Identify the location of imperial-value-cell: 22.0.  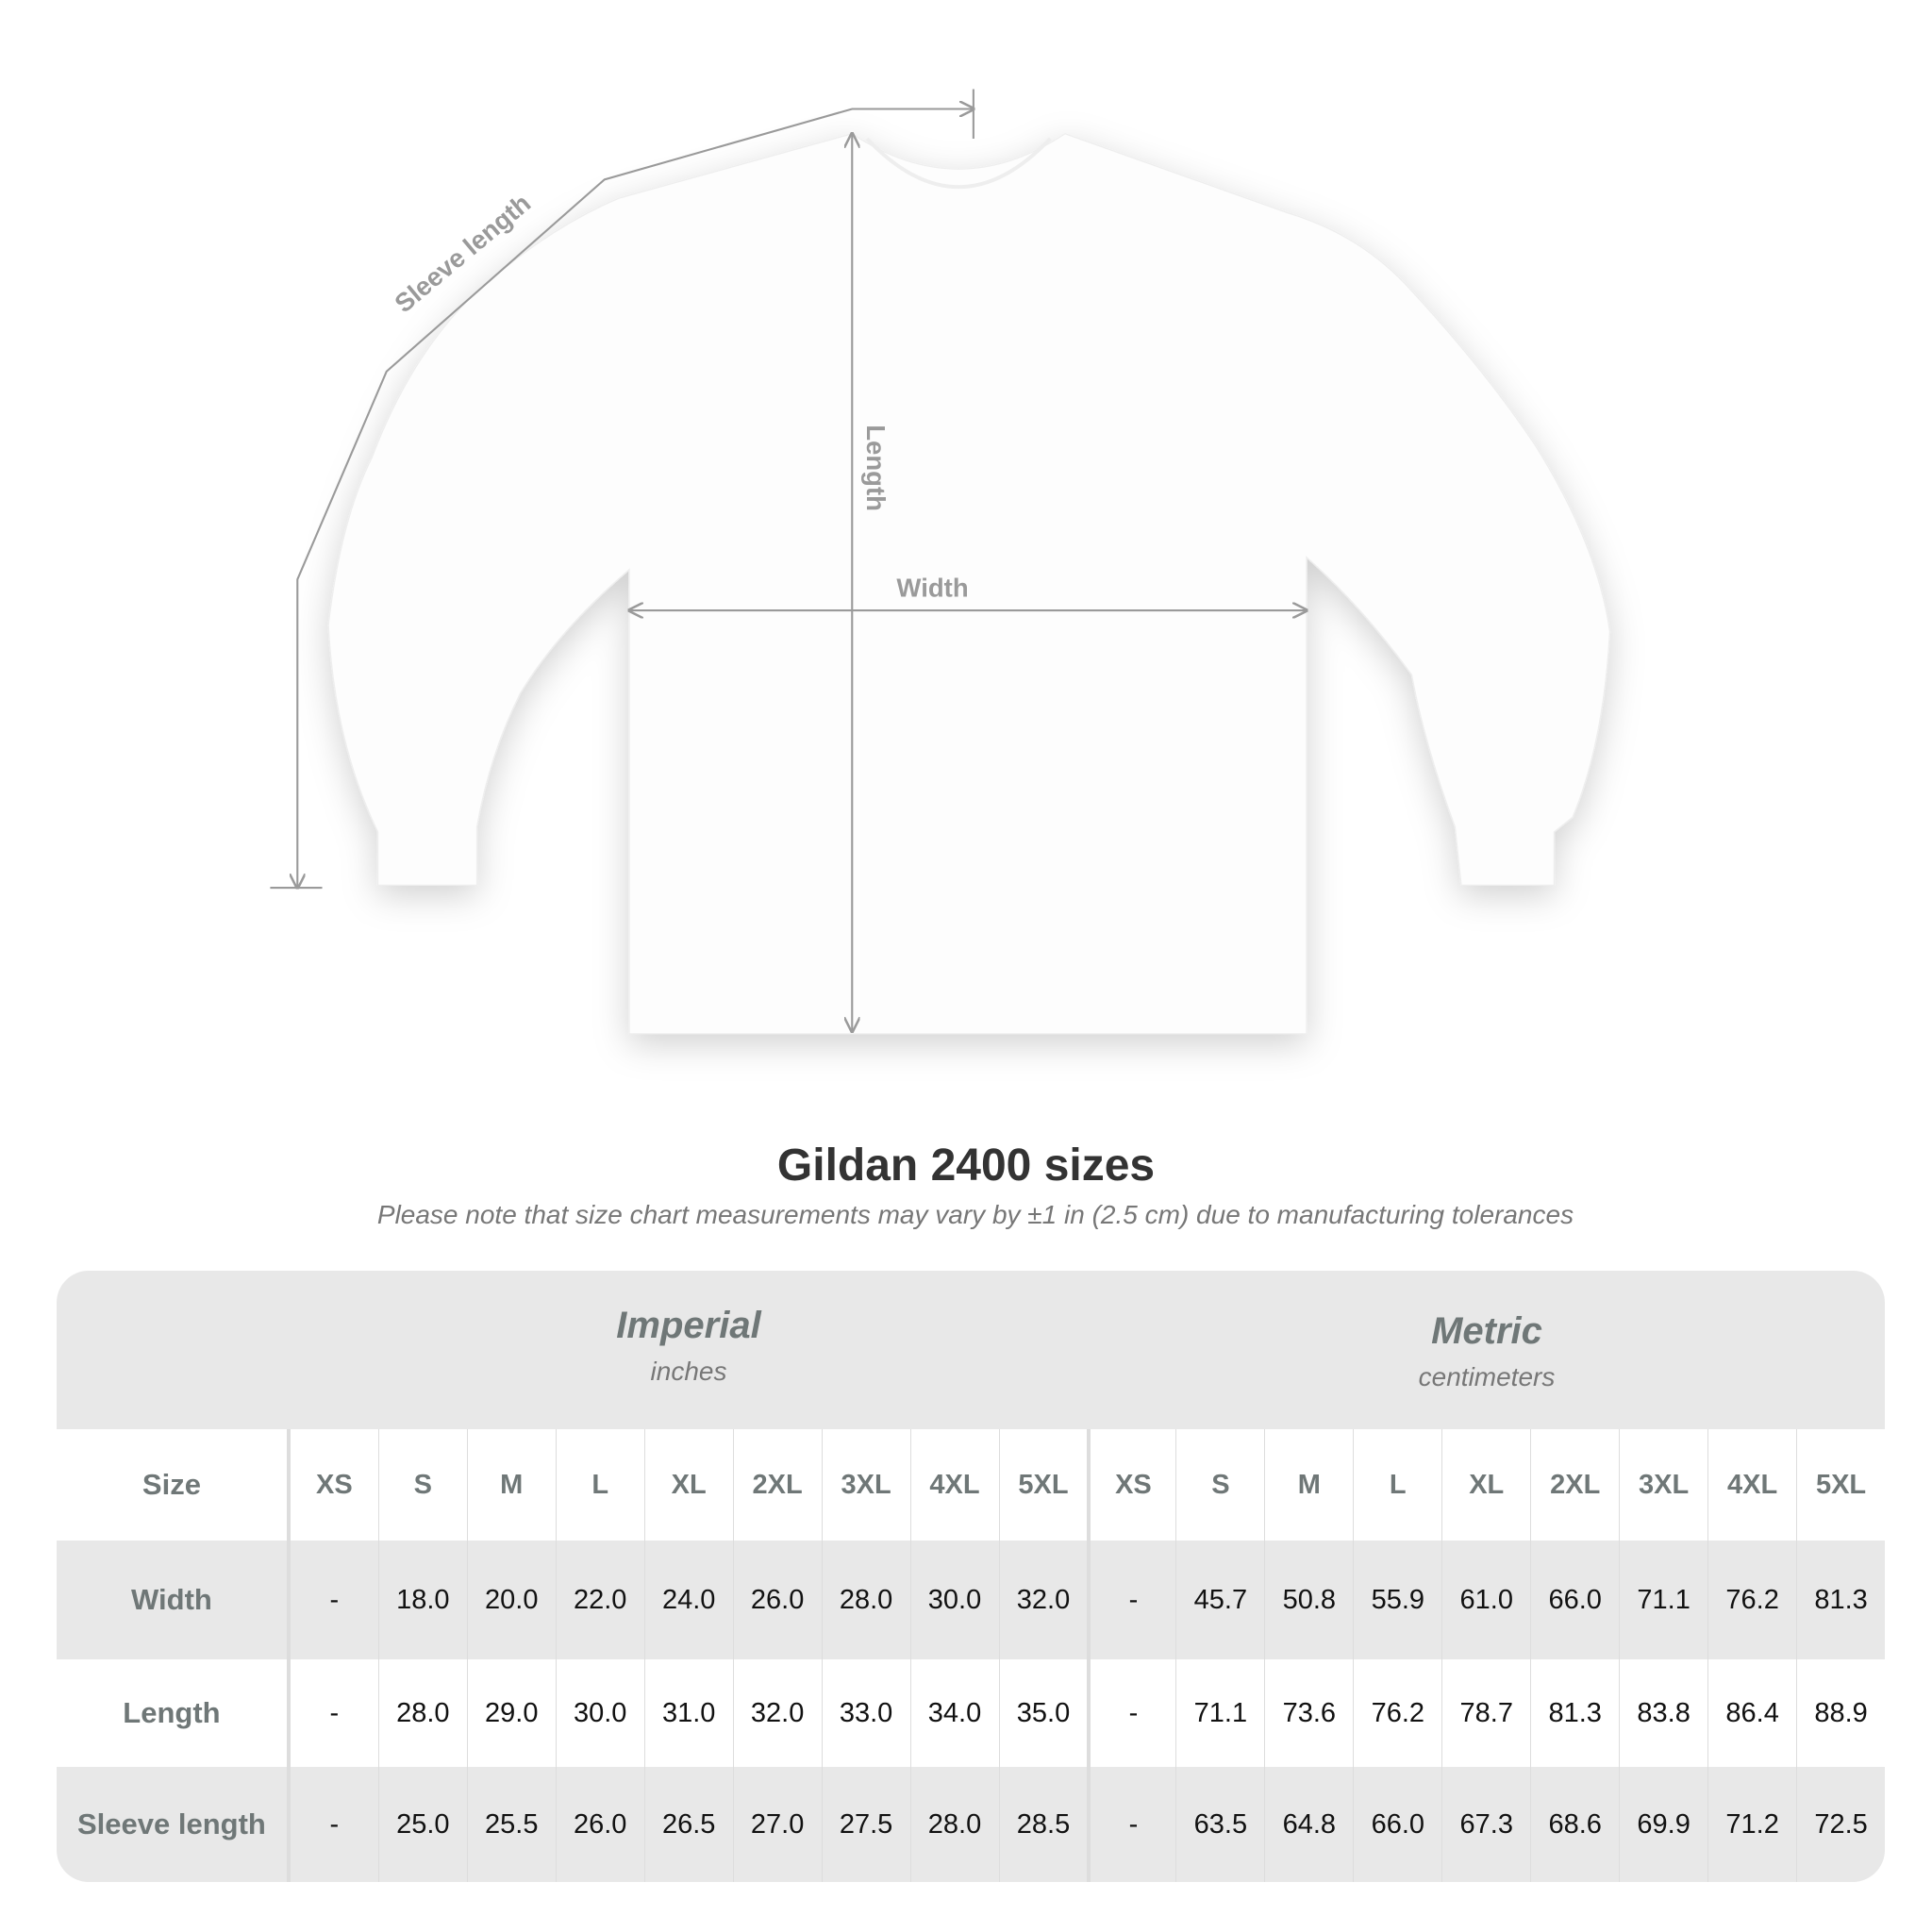
(599, 1600).